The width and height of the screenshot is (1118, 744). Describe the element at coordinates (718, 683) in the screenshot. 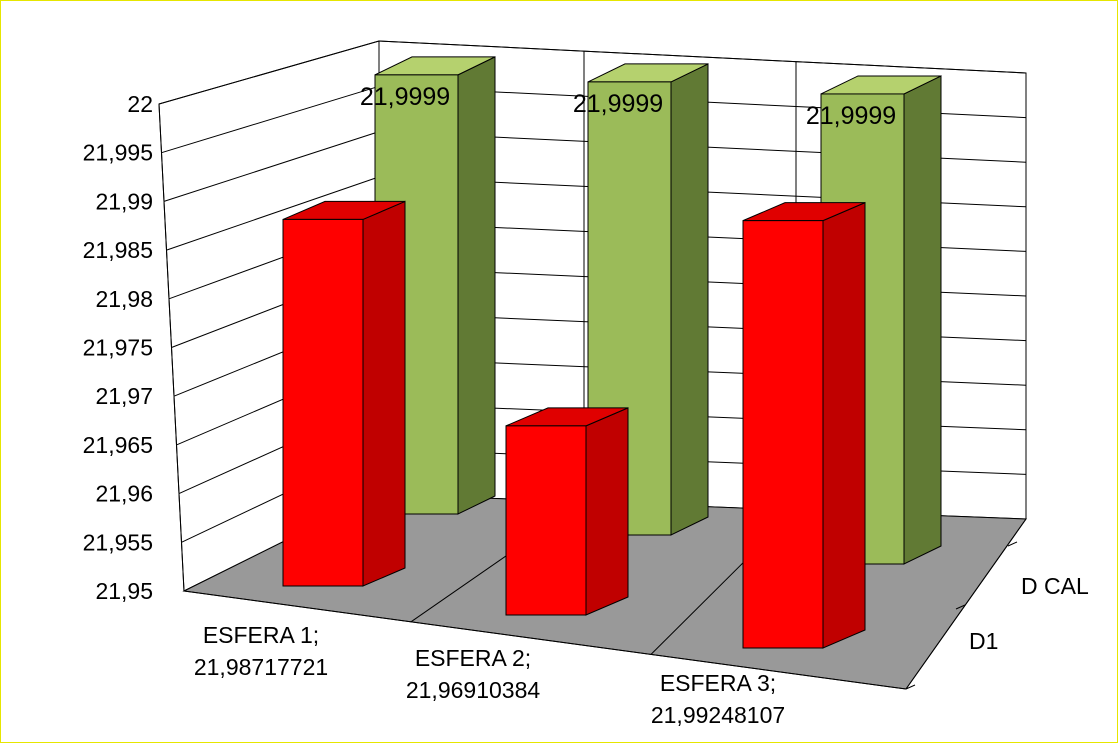

I see `category-label: ESFERA 3;` at that location.